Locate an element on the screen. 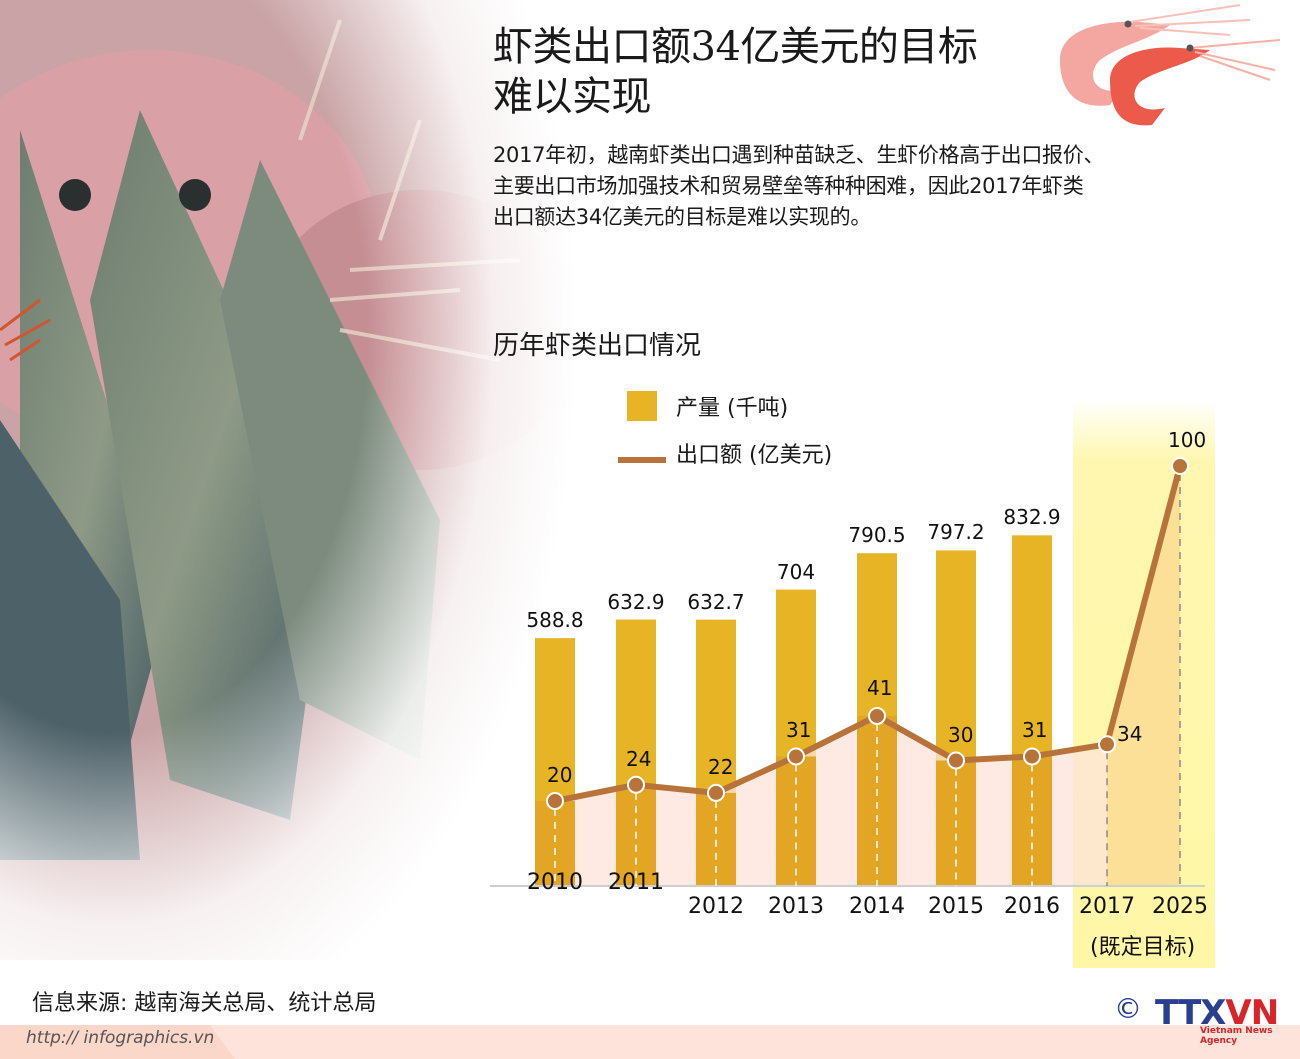 This screenshot has height=1059, width=1300. line-value-2012: 22 is located at coordinates (721, 766).